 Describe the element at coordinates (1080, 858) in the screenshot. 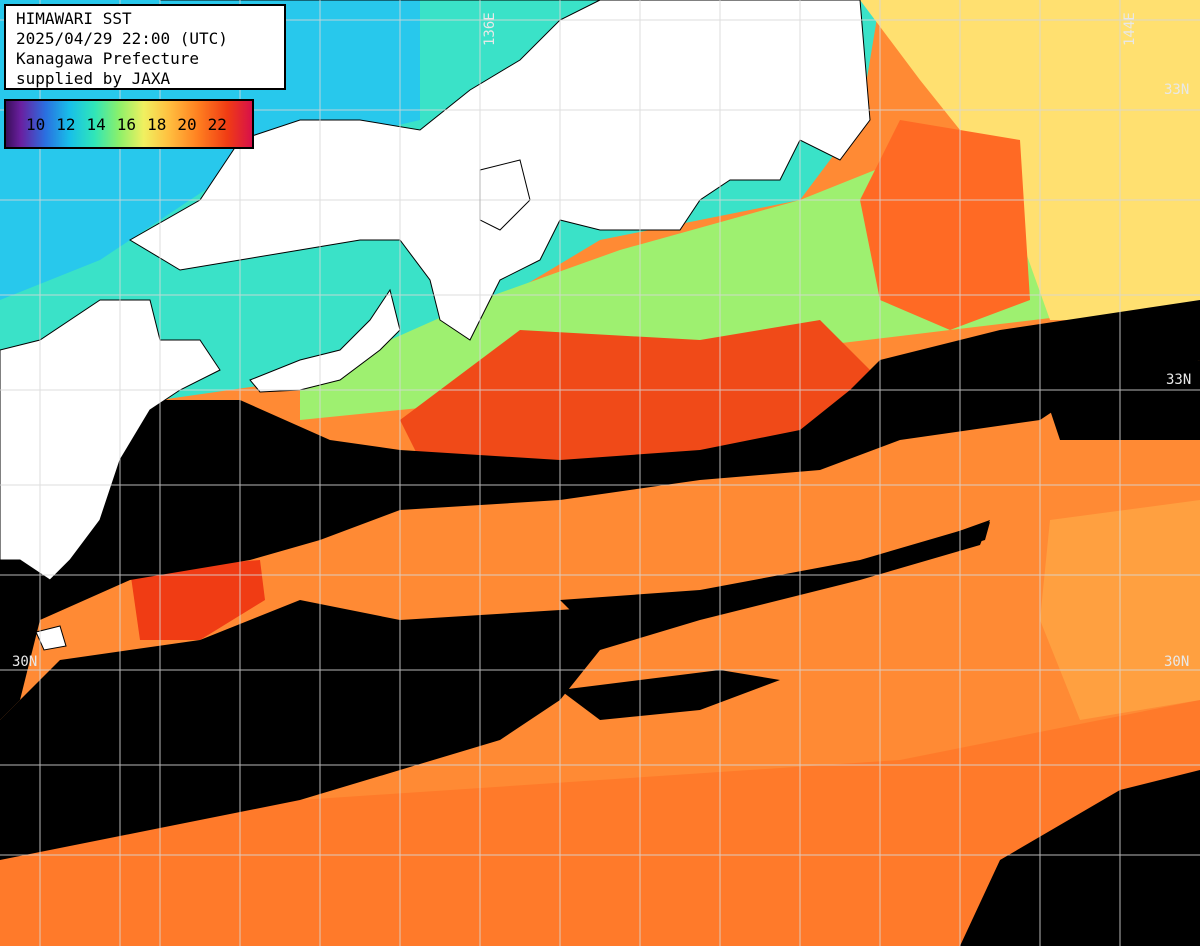

I see `cloud-band-southeast` at that location.